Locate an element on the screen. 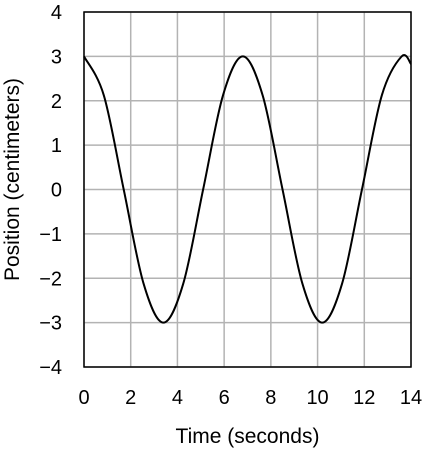 The image size is (427, 450). y-tick-label: 1 is located at coordinates (56, 146).